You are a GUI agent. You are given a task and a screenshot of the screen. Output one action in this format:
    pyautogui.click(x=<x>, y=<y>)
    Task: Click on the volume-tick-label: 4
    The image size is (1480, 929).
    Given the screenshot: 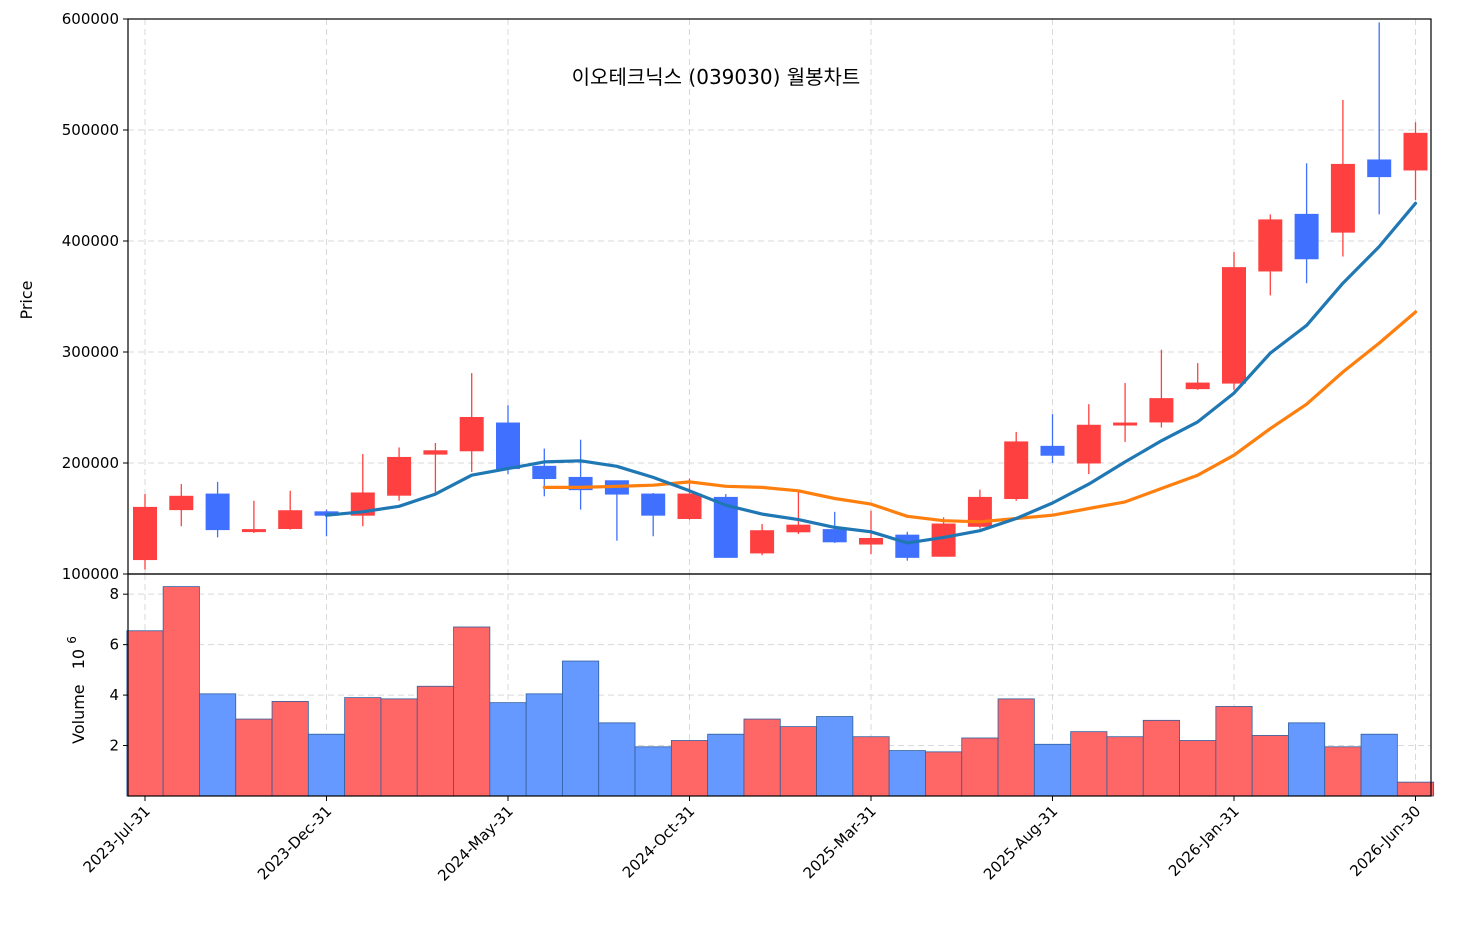 What is the action you would take?
    pyautogui.click(x=114, y=695)
    